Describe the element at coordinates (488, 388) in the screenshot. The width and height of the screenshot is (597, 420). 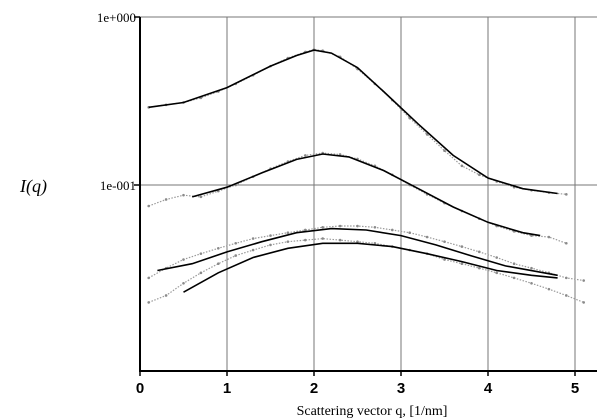
I see `x-tick-label: 4` at that location.